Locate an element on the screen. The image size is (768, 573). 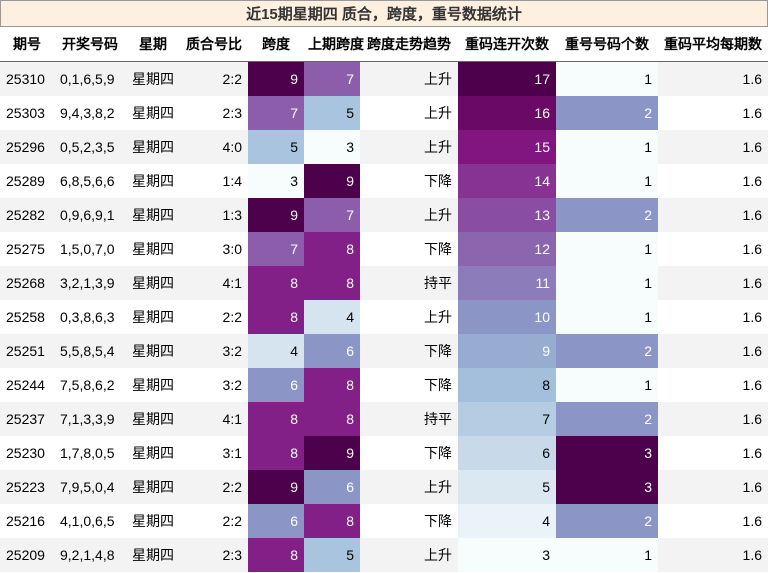
cell: 0,3,8,6,3 is located at coordinates (87, 317).